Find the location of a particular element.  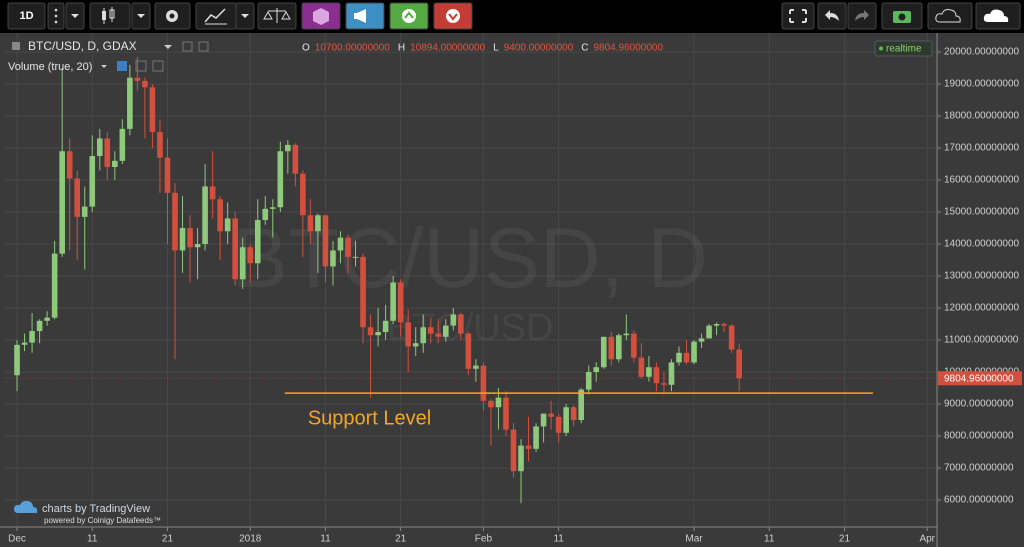

ohlc-value: 10894.00000000 is located at coordinates (448, 48).